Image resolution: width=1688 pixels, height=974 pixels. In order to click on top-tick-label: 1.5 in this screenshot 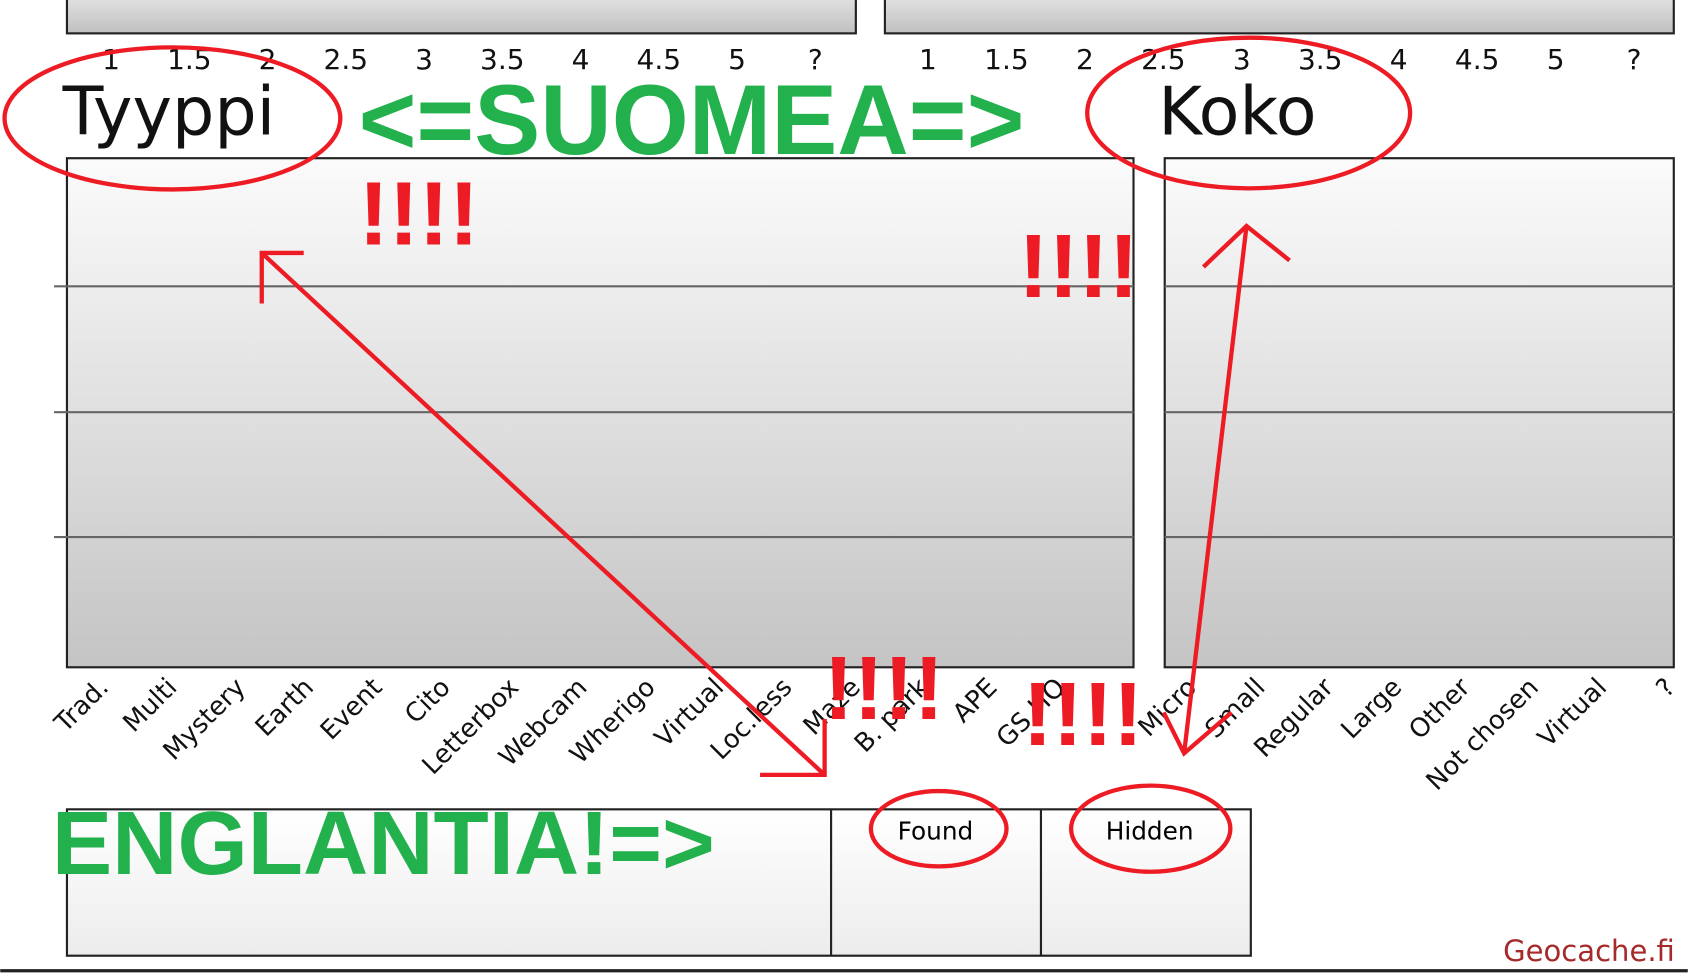, I will do `click(1006, 59)`.